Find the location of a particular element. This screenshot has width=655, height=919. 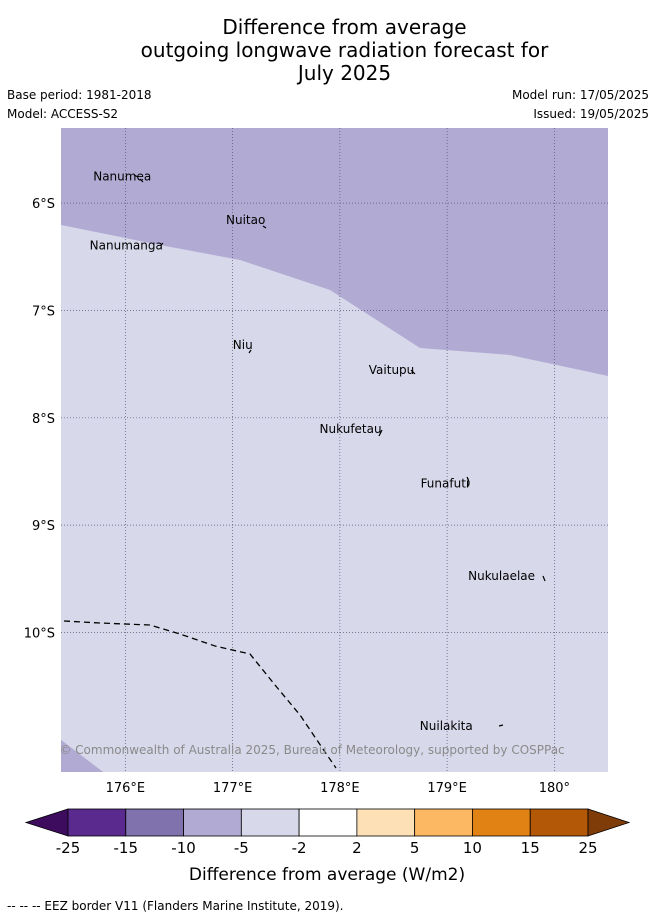

model-run: Model run: 17/05/2025 is located at coordinates (580, 95).